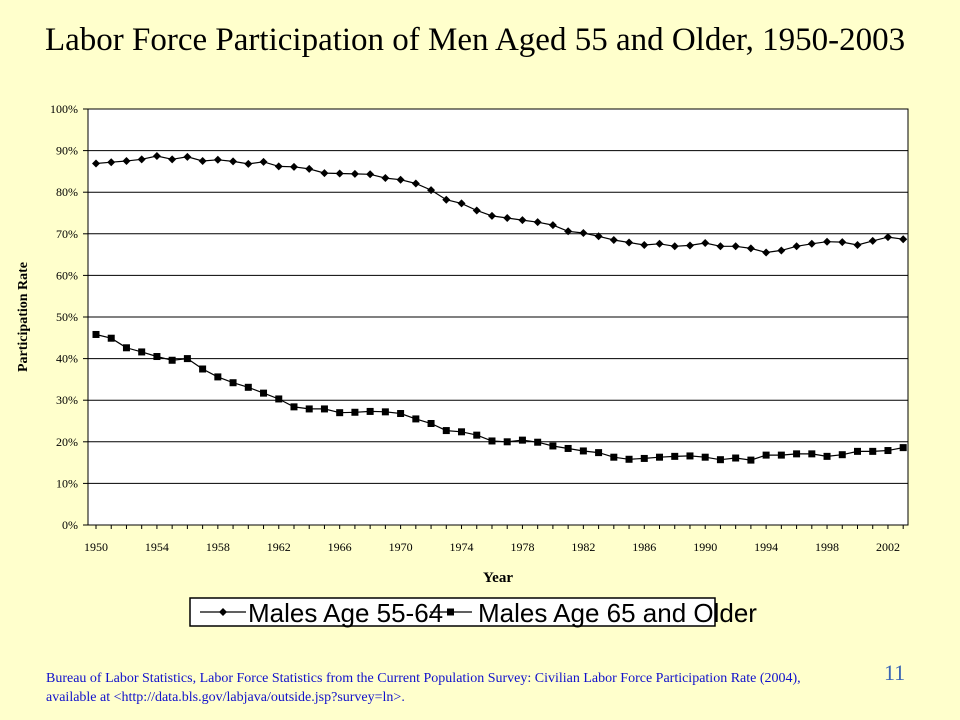  Describe the element at coordinates (522, 547) in the screenshot. I see `x-tick-label: 1978` at that location.